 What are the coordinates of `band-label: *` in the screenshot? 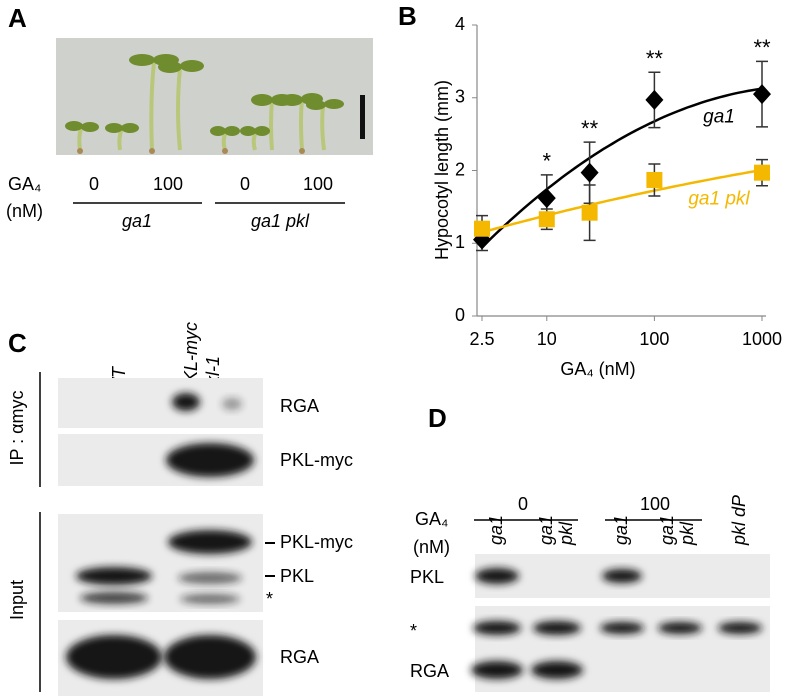 It's located at (269, 599).